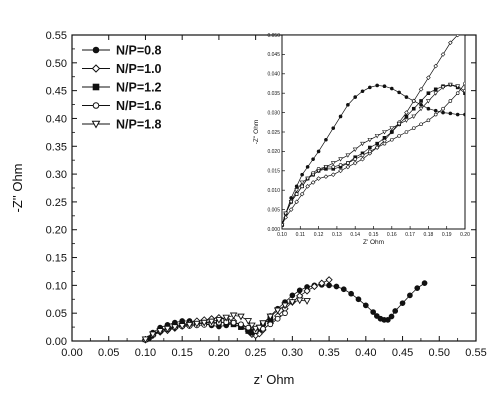 Image resolution: width=504 pixels, height=407 pixels. Describe the element at coordinates (56, 286) in the screenshot. I see `y-tick-label: 0.10` at that location.